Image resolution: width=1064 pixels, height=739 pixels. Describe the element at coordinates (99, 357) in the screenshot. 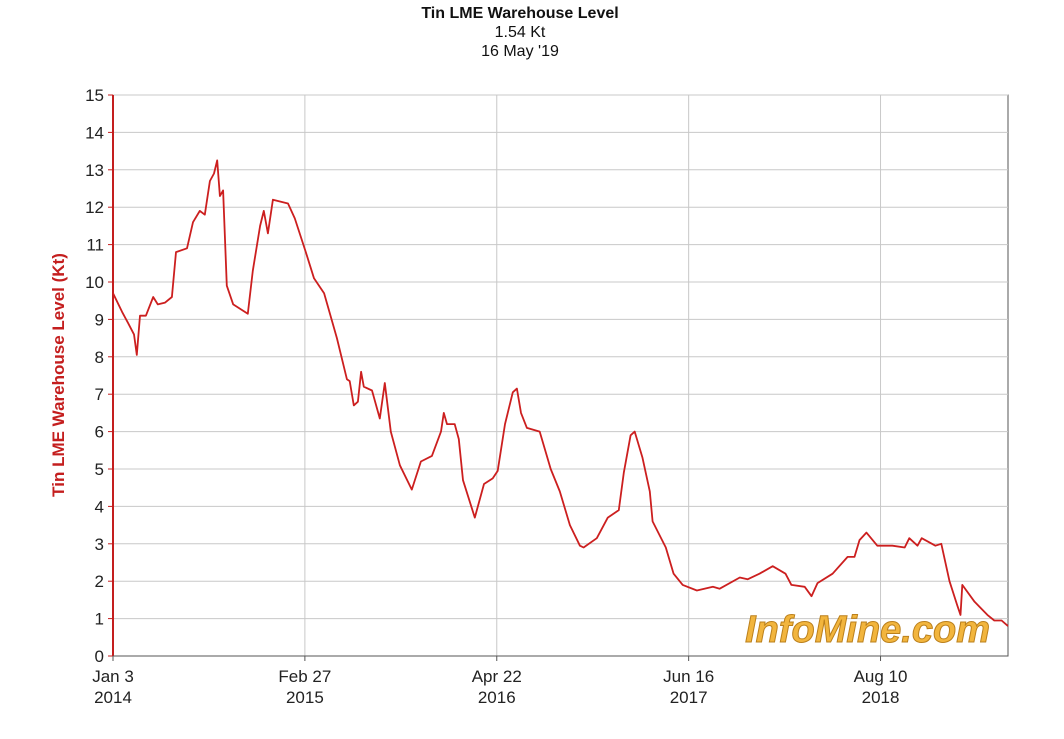

I see `y-tick-label: 8` at that location.